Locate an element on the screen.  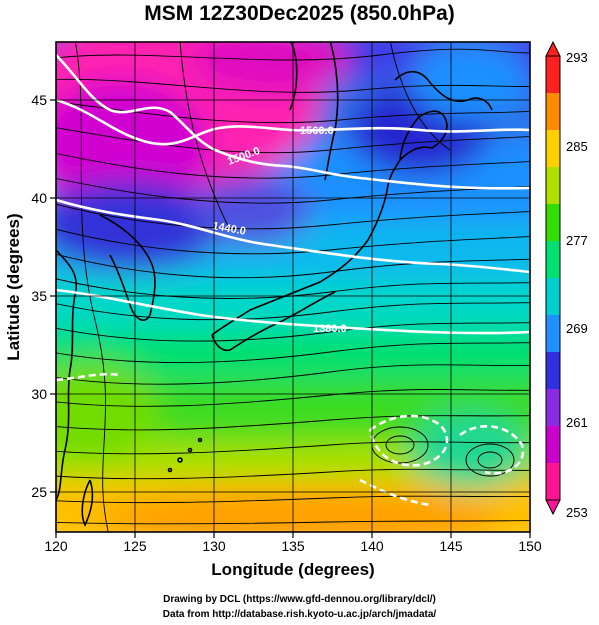
colorbar-frame is located at coordinates (553, 278).